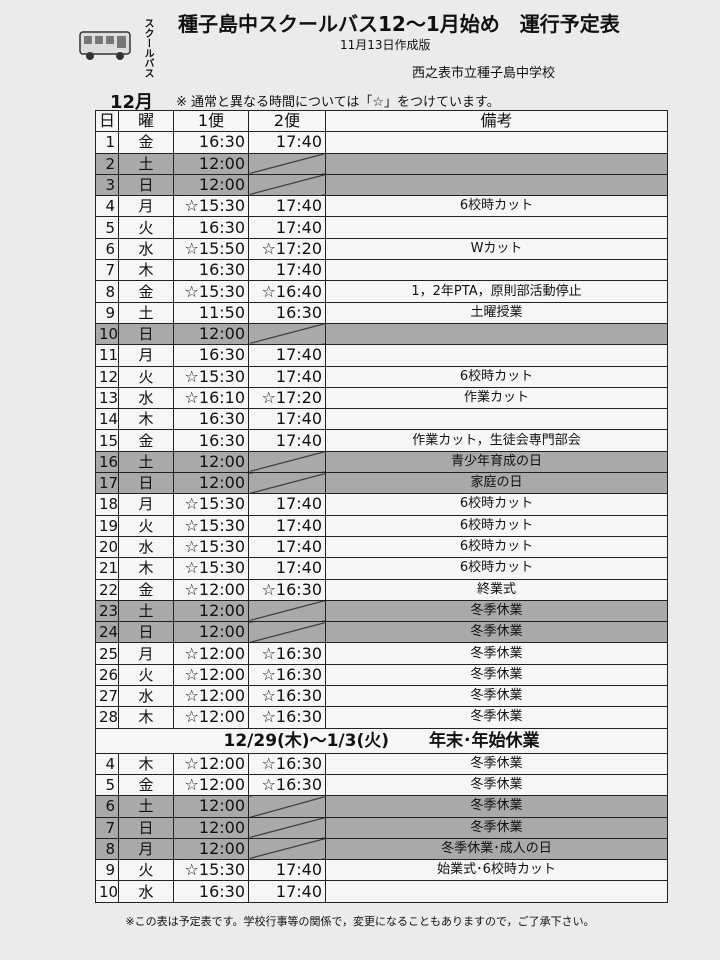 The image size is (720, 960). Describe the element at coordinates (381, 142) in the screenshot. I see `schedule-row: 1 金 16:30 17:40` at that location.